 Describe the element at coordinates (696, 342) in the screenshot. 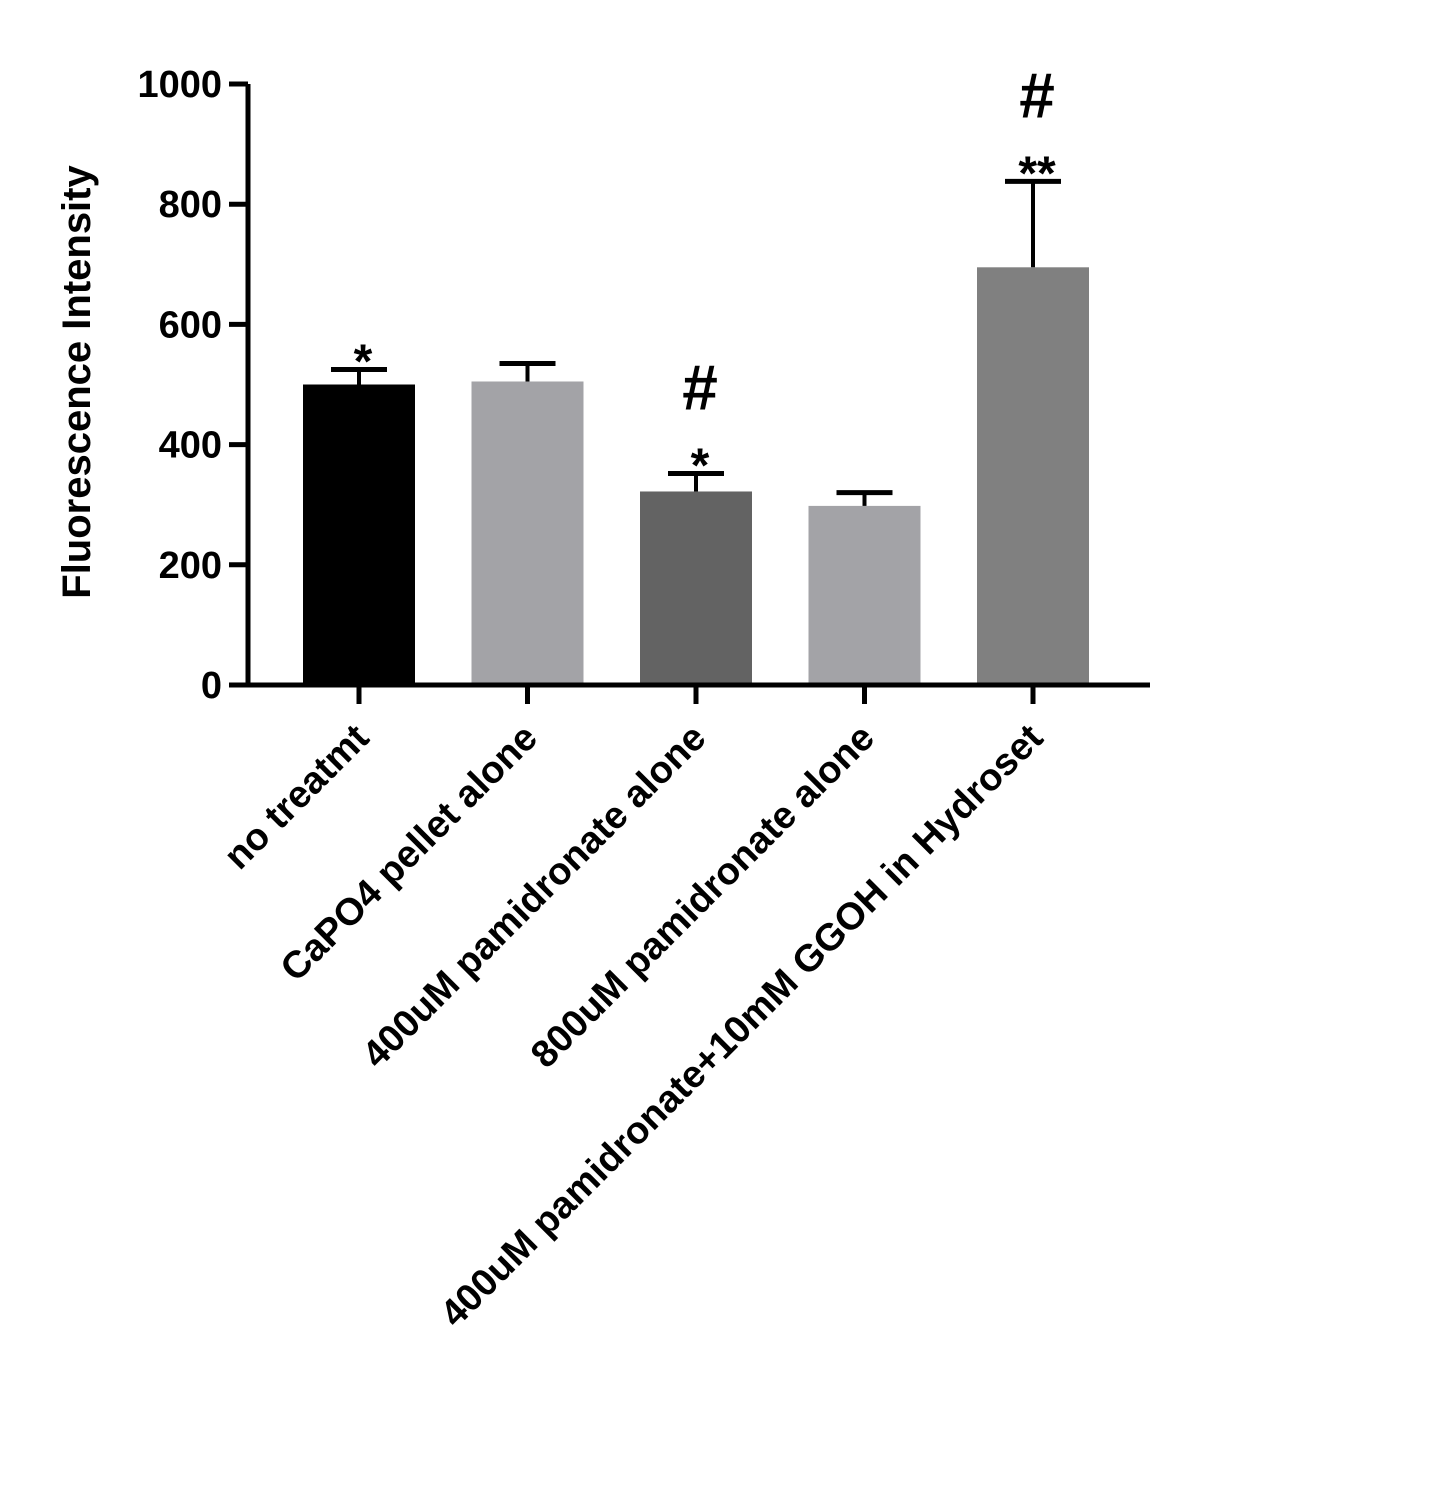

I see `error-bars-group` at that location.